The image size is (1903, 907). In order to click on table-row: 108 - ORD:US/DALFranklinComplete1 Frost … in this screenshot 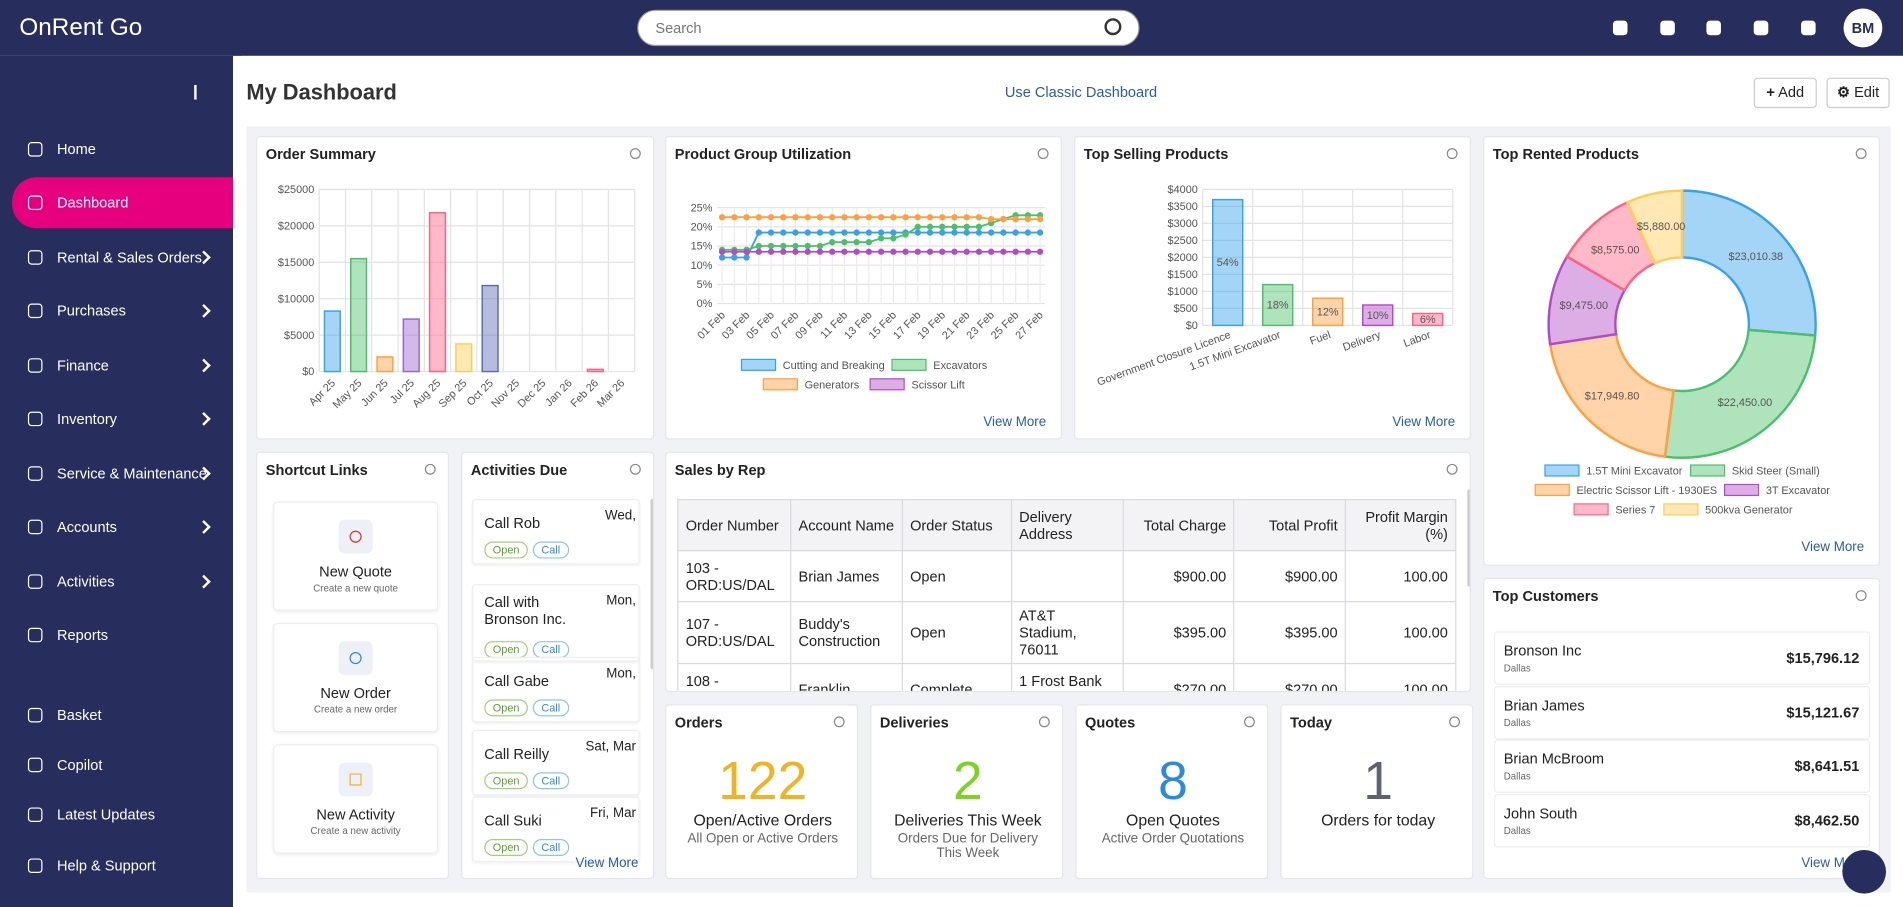, I will do `click(1067, 676)`.